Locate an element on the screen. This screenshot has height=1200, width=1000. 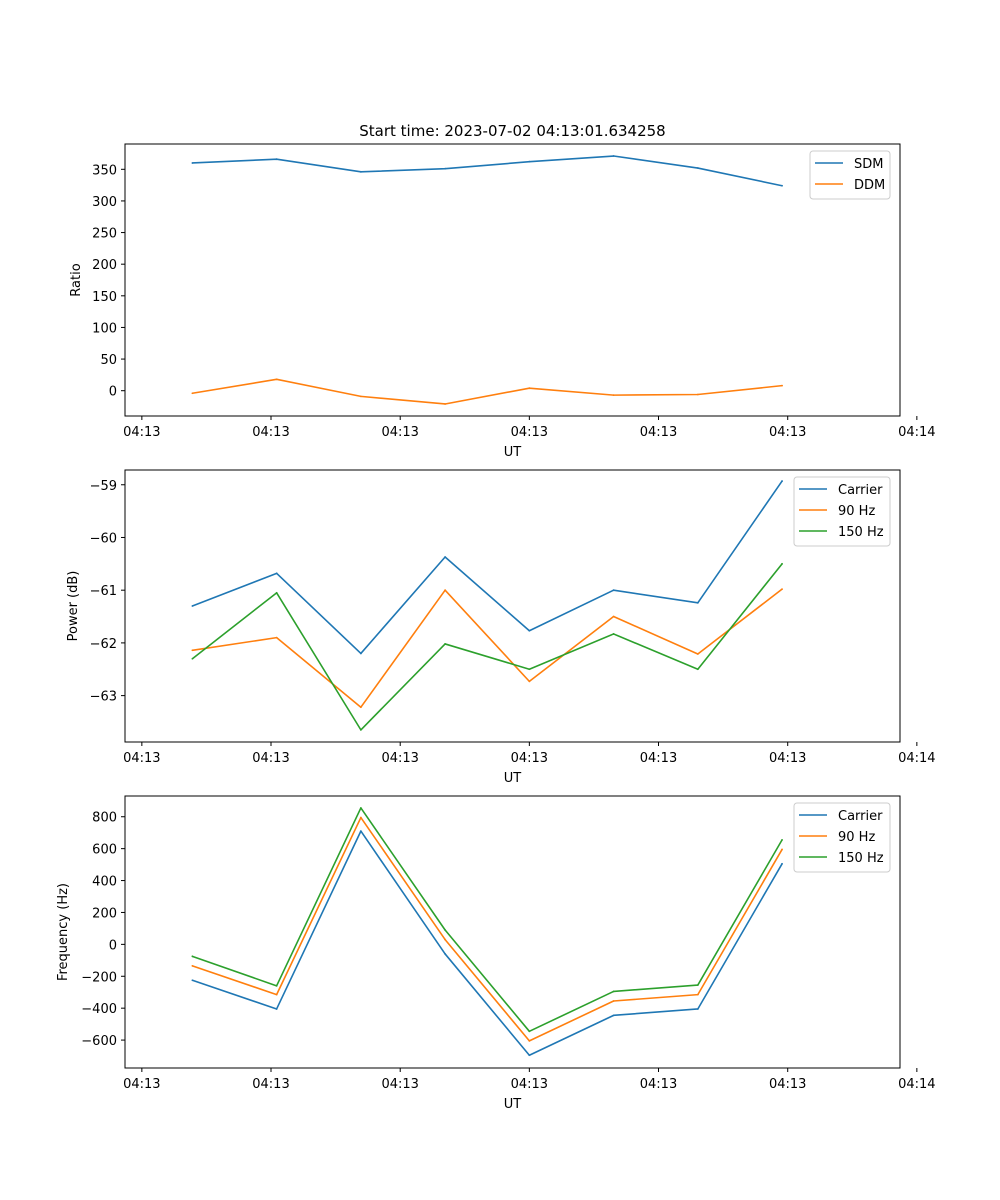
legend-label: SDM is located at coordinates (868, 164).